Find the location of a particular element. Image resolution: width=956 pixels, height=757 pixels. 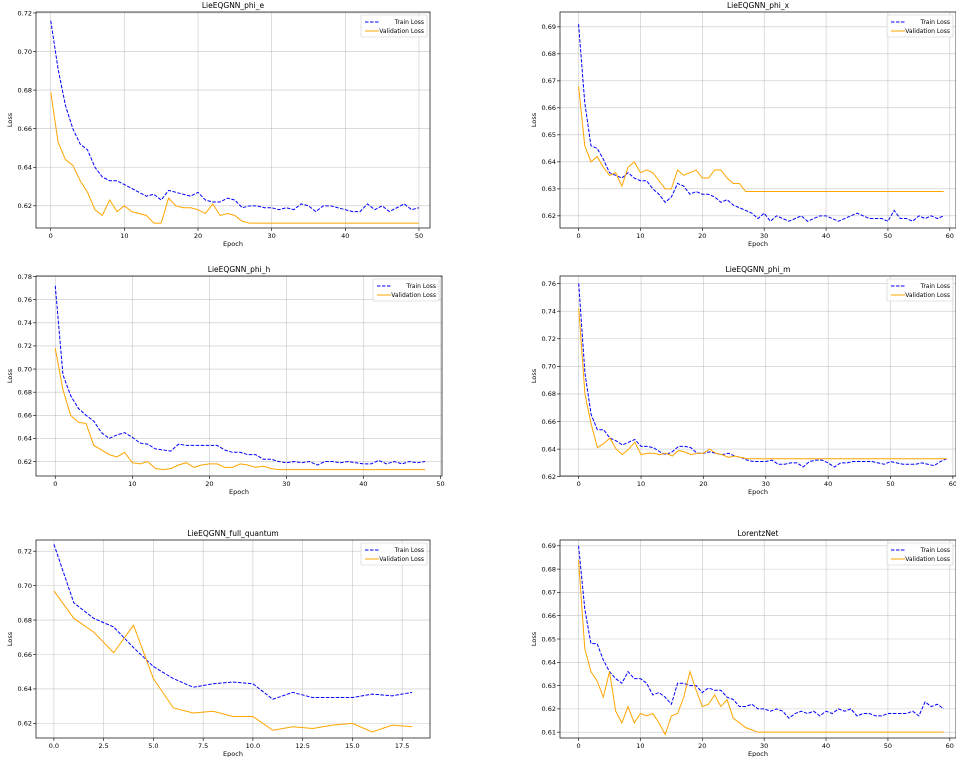

chart-title: LieEQGNN_phi_h is located at coordinates (239, 269).